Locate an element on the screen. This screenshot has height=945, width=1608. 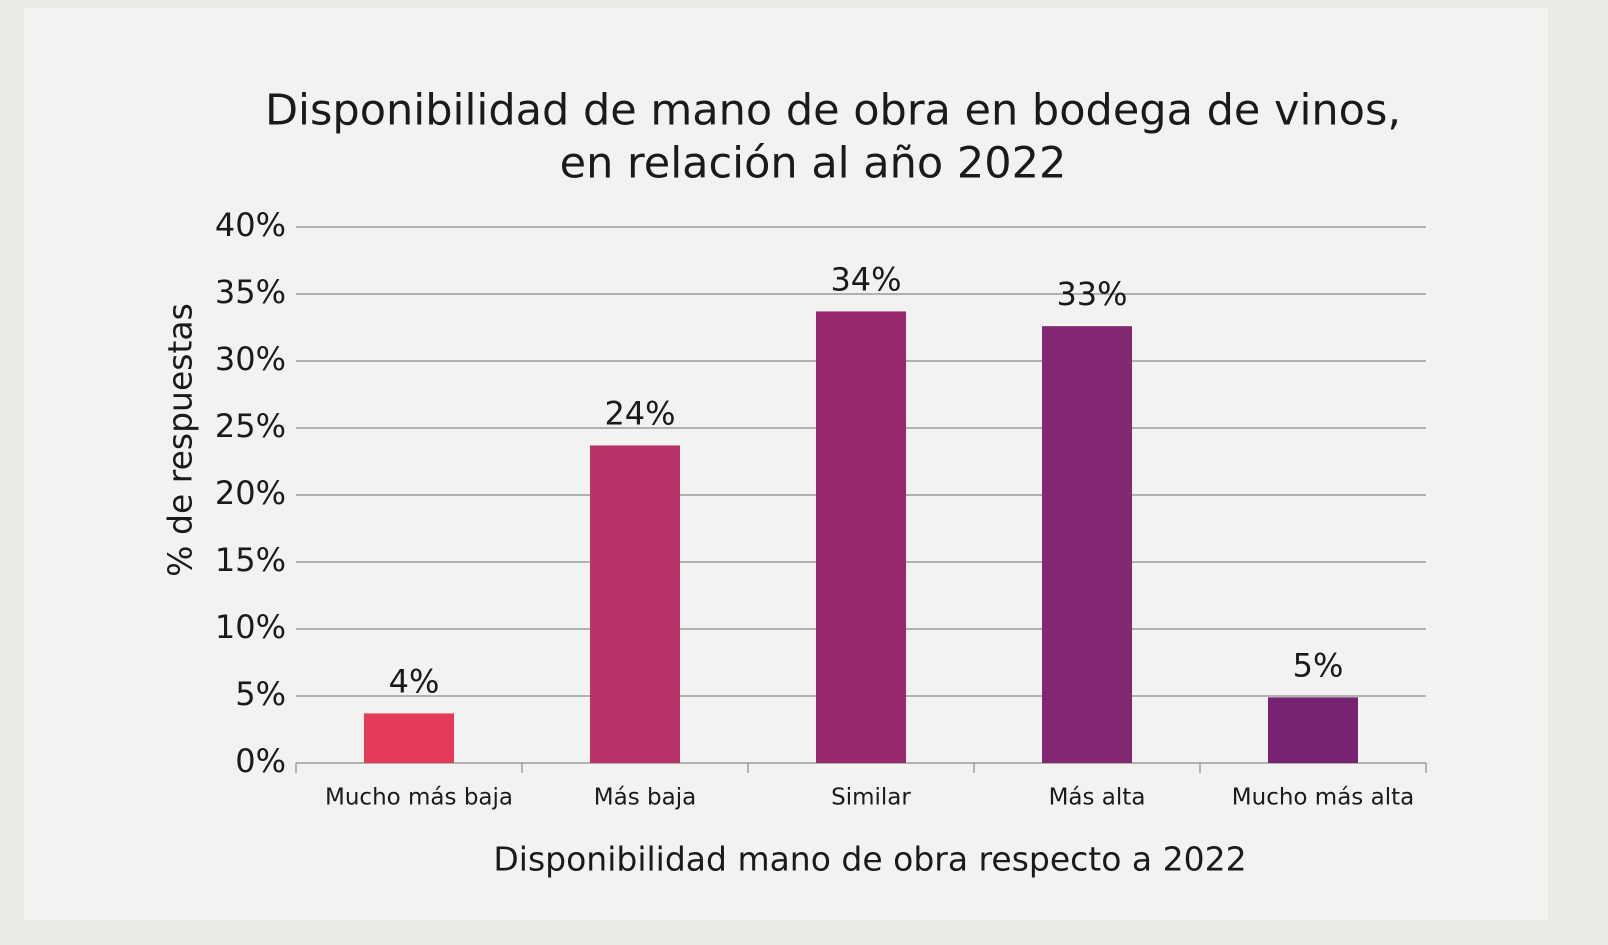
data-label: 34% is located at coordinates (865, 279).